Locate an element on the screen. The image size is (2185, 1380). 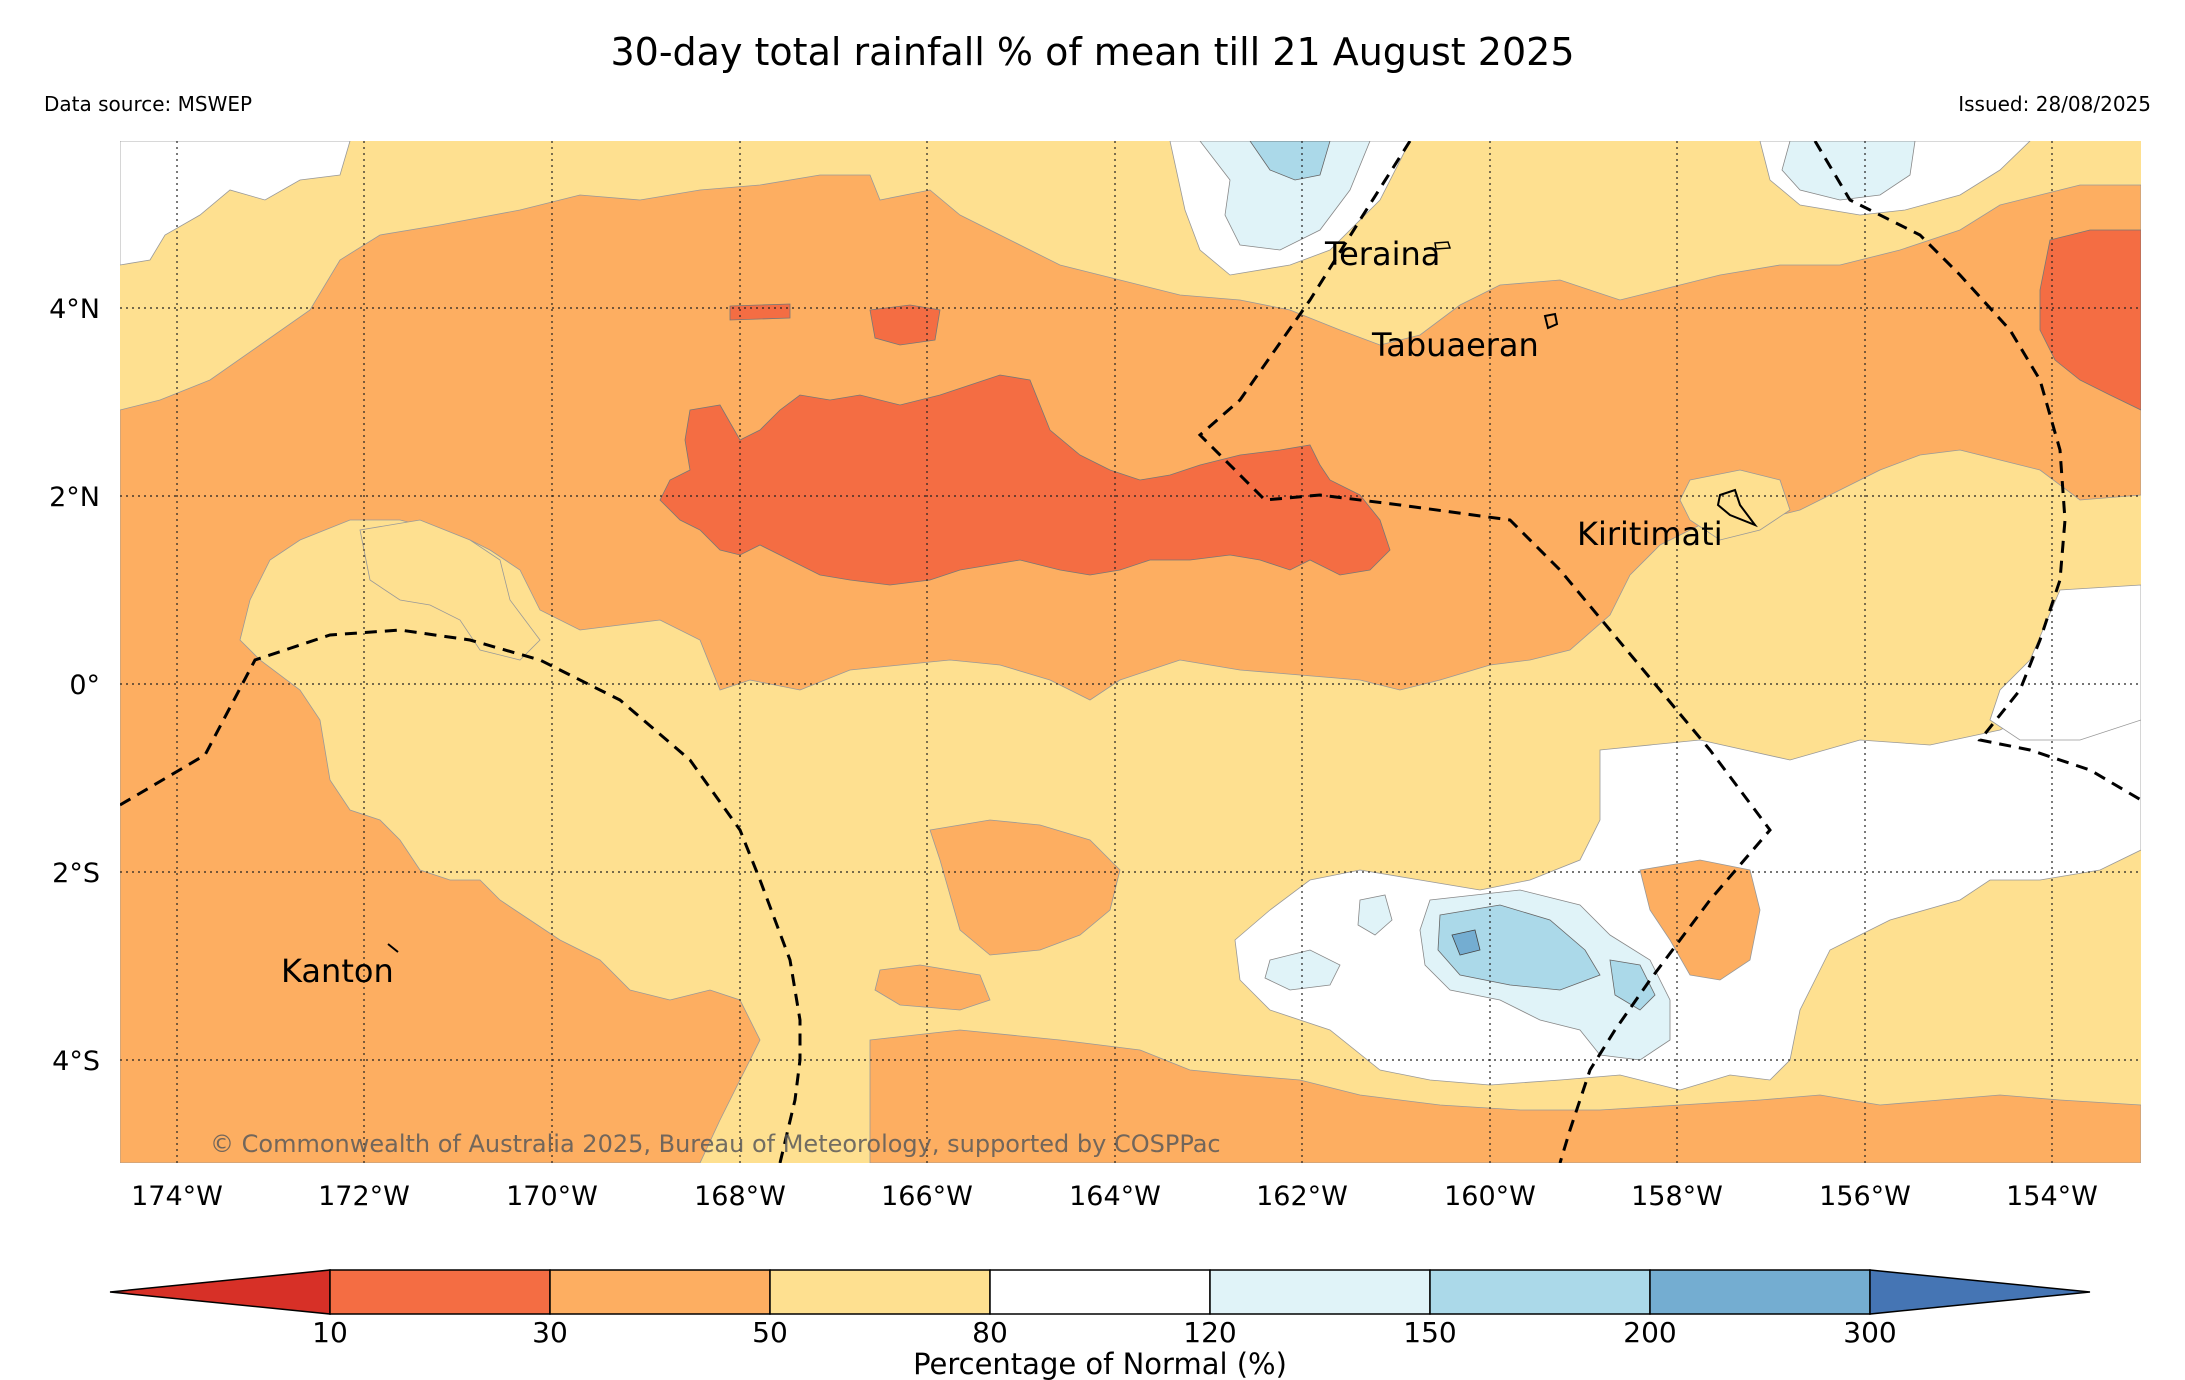
zone-50-80-west-island is located at coordinates (450, 590).